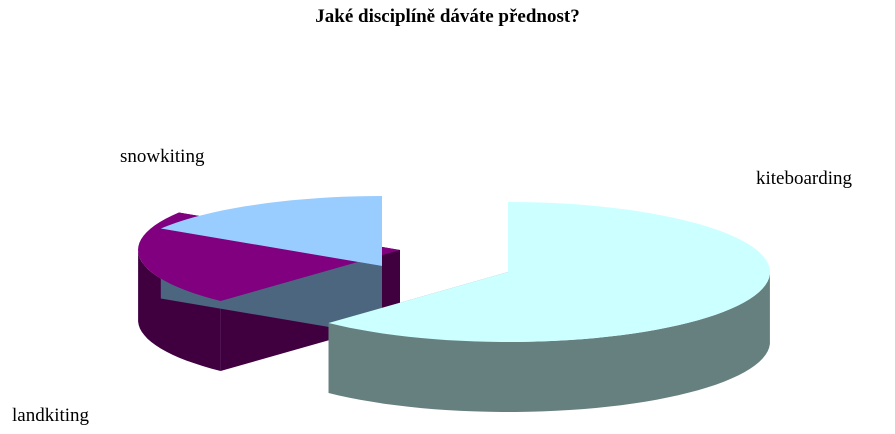  What do you see at coordinates (271, 231) in the screenshot?
I see `slice-top-landkiting` at bounding box center [271, 231].